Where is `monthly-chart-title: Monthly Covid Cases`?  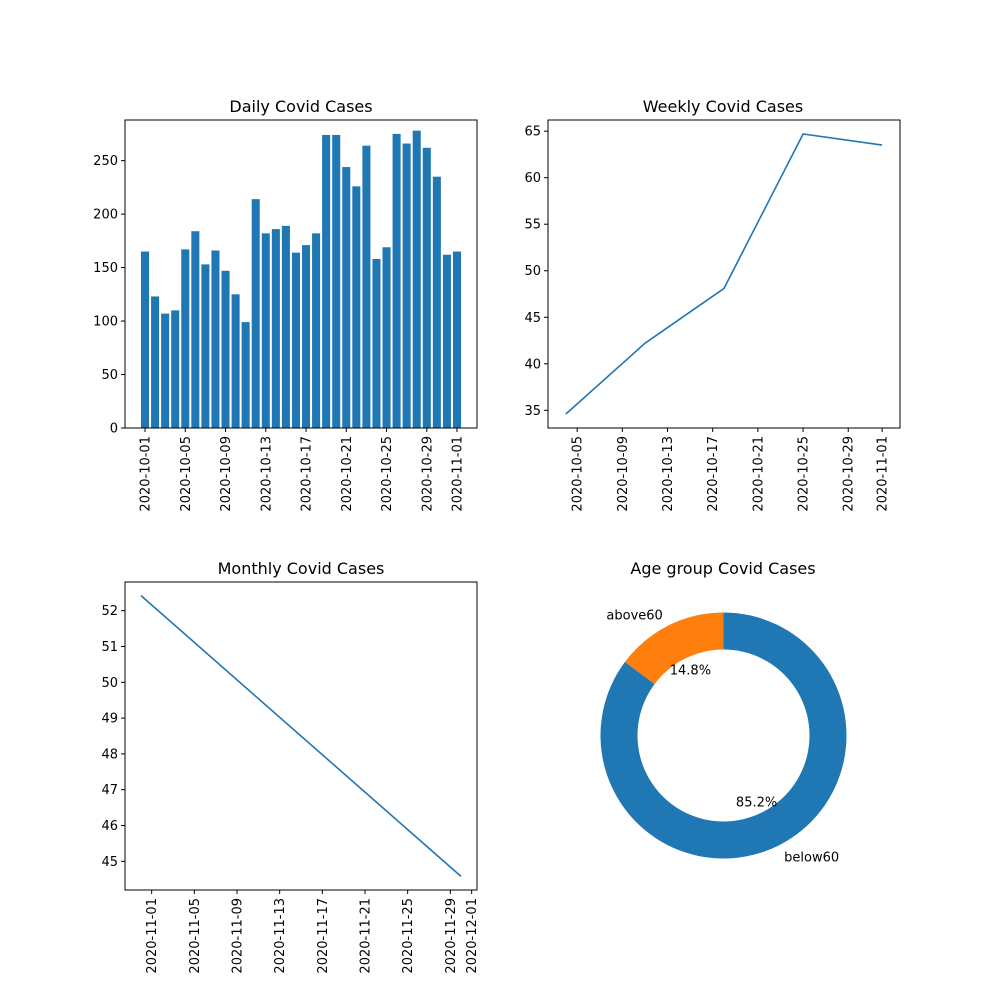 monthly-chart-title: Monthly Covid Cases is located at coordinates (301, 568).